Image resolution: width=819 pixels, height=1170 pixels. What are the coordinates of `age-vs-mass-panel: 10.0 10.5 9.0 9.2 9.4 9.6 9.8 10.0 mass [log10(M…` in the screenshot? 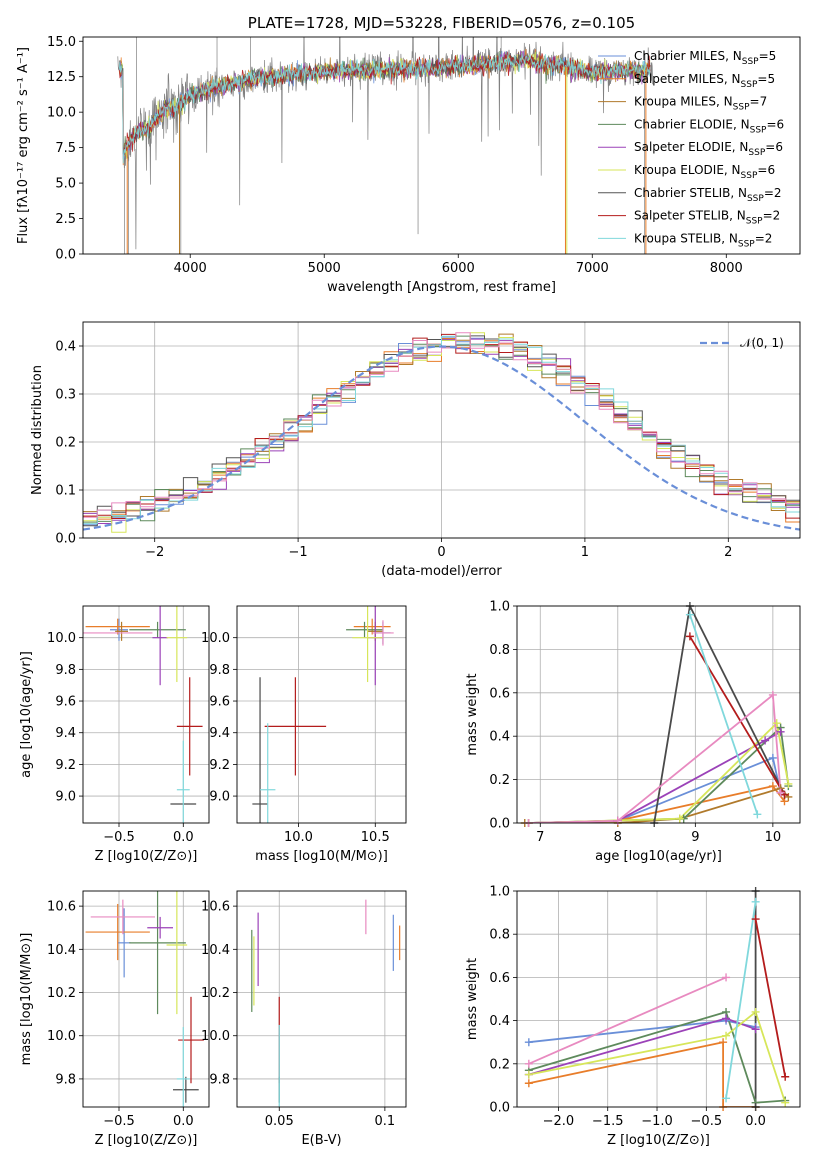 It's located at (304, 734).